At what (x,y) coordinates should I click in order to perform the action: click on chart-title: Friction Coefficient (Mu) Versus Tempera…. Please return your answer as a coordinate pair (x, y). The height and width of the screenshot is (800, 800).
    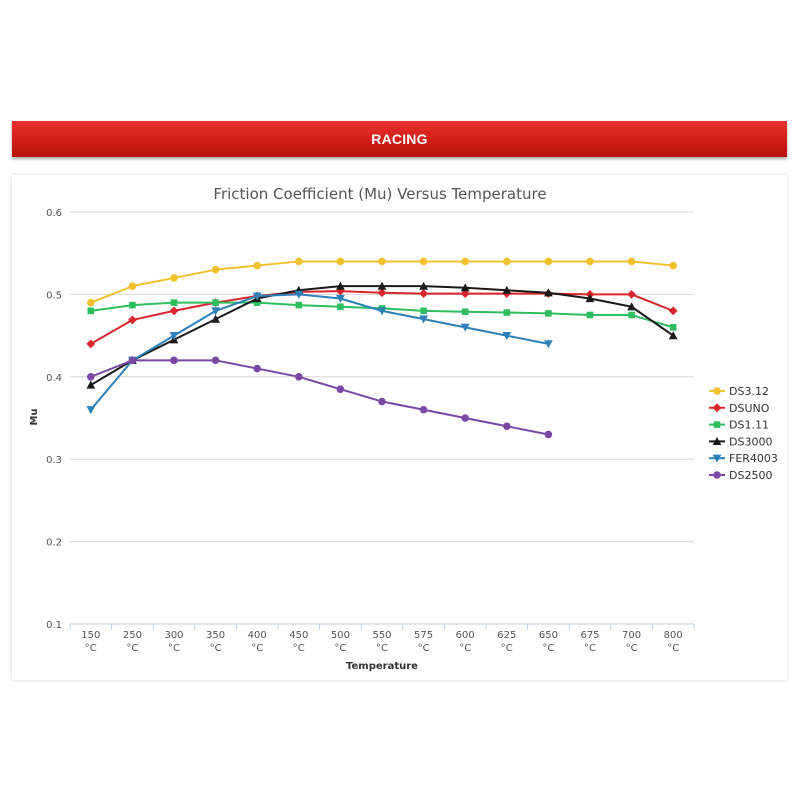
    Looking at the image, I should click on (379, 194).